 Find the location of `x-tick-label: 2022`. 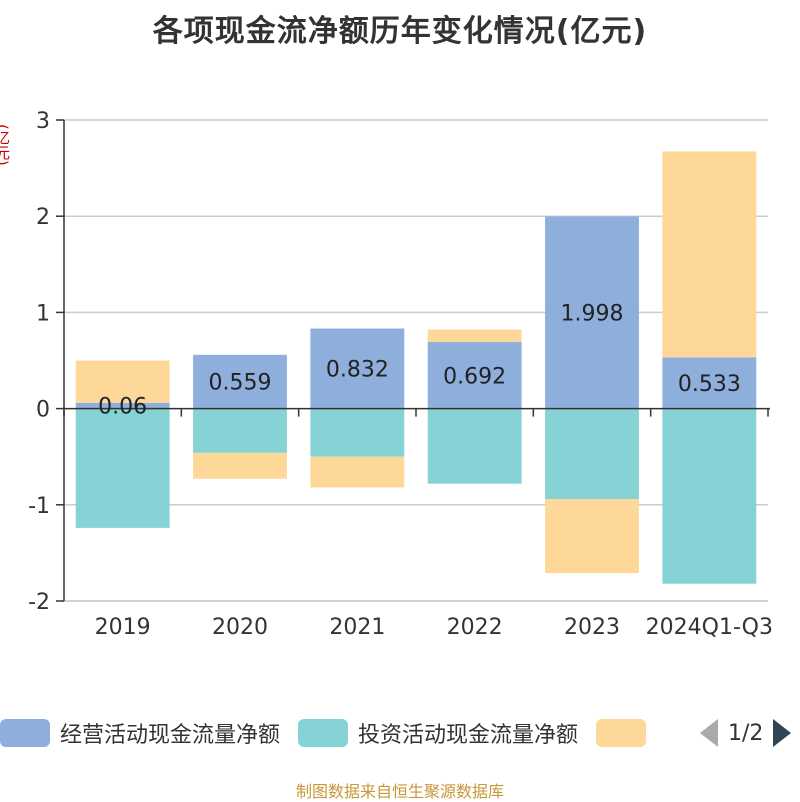

x-tick-label: 2022 is located at coordinates (475, 627).